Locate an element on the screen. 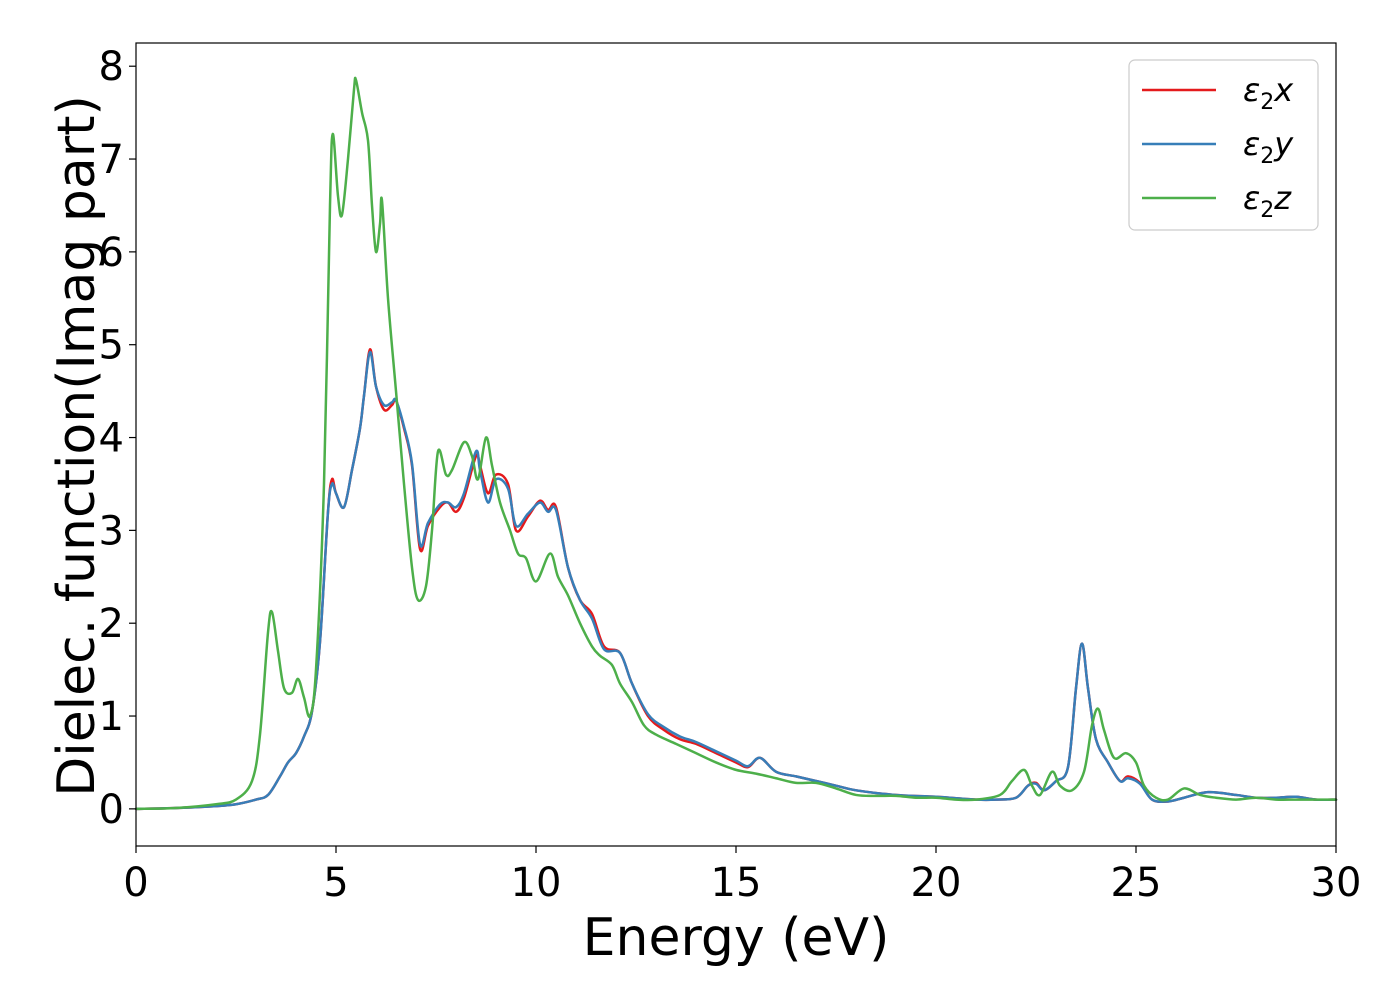 The image size is (1400, 1000). x-tick-label: 5 is located at coordinates (335, 883).